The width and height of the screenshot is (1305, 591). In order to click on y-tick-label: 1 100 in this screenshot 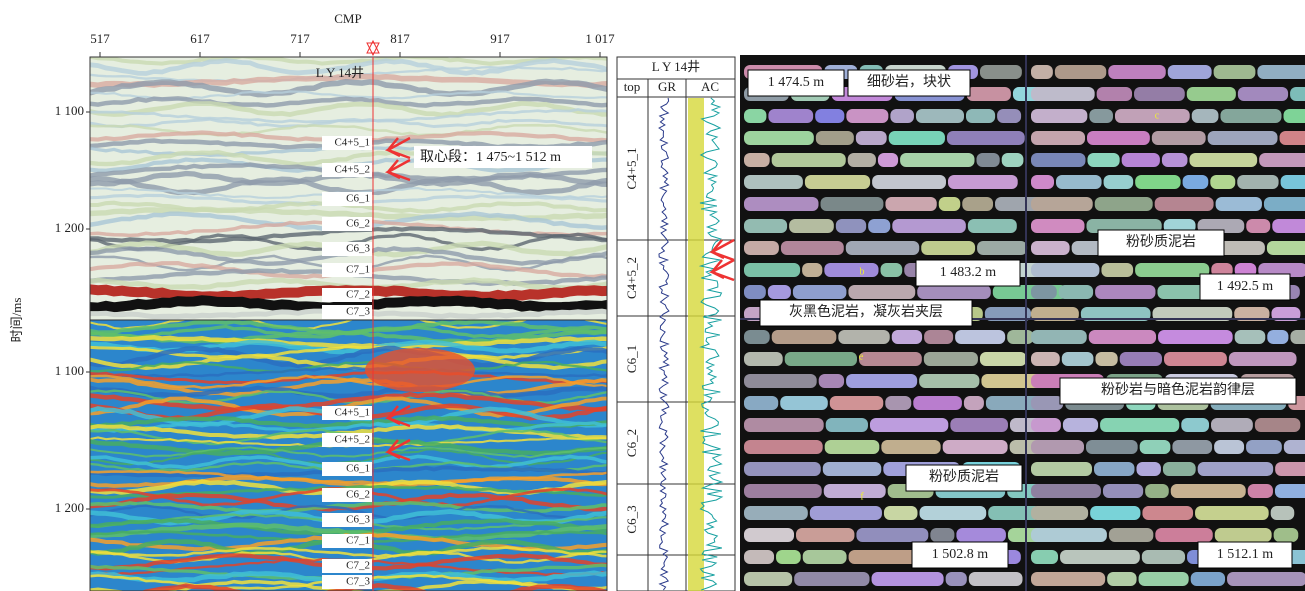, I will do `click(69, 370)`.